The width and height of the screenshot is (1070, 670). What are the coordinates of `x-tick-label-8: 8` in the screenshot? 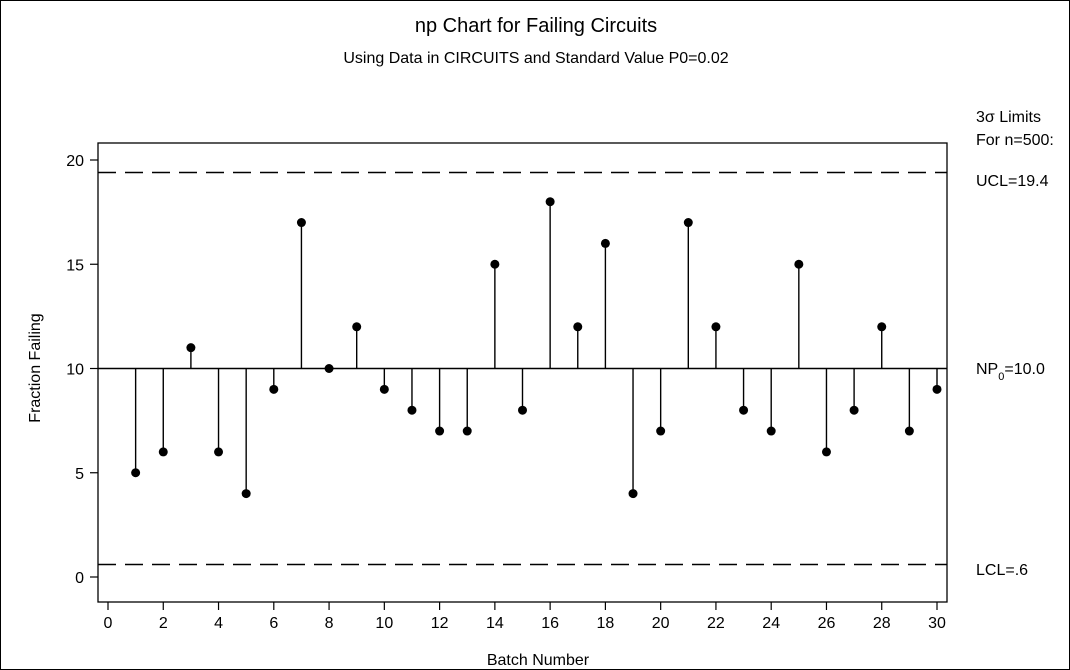 It's located at (329, 623).